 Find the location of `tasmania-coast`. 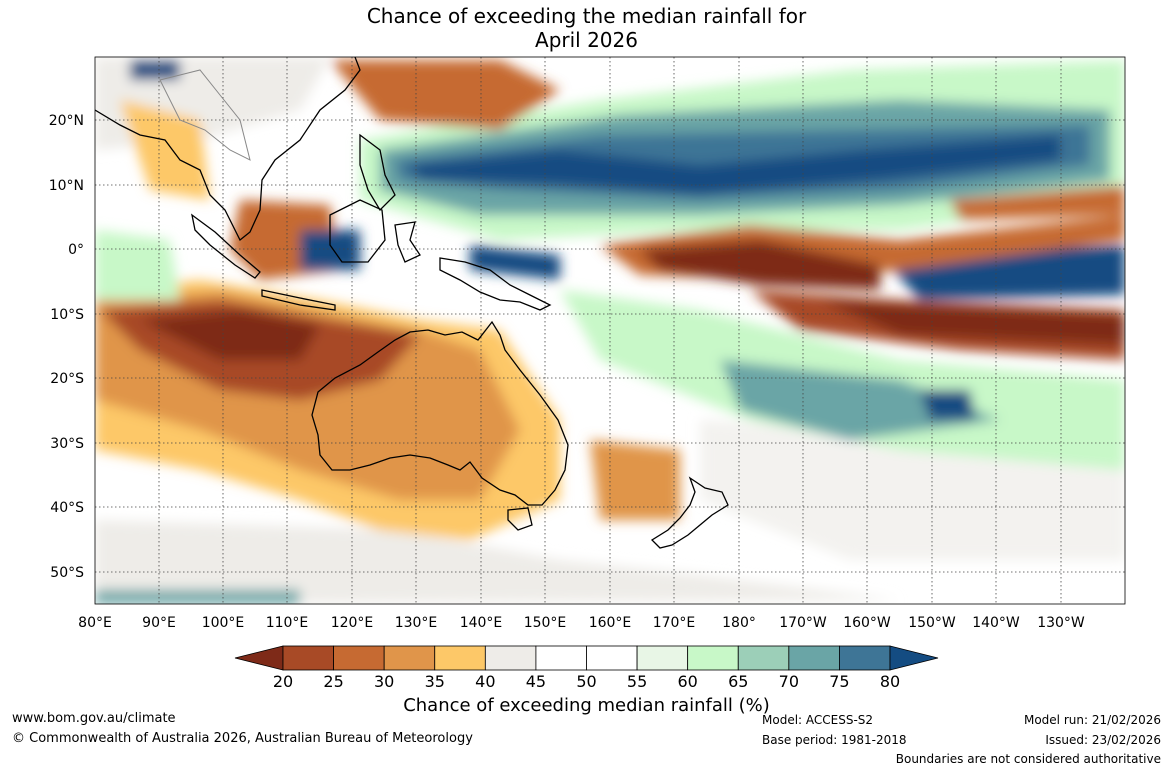

tasmania-coast is located at coordinates (520, 519).